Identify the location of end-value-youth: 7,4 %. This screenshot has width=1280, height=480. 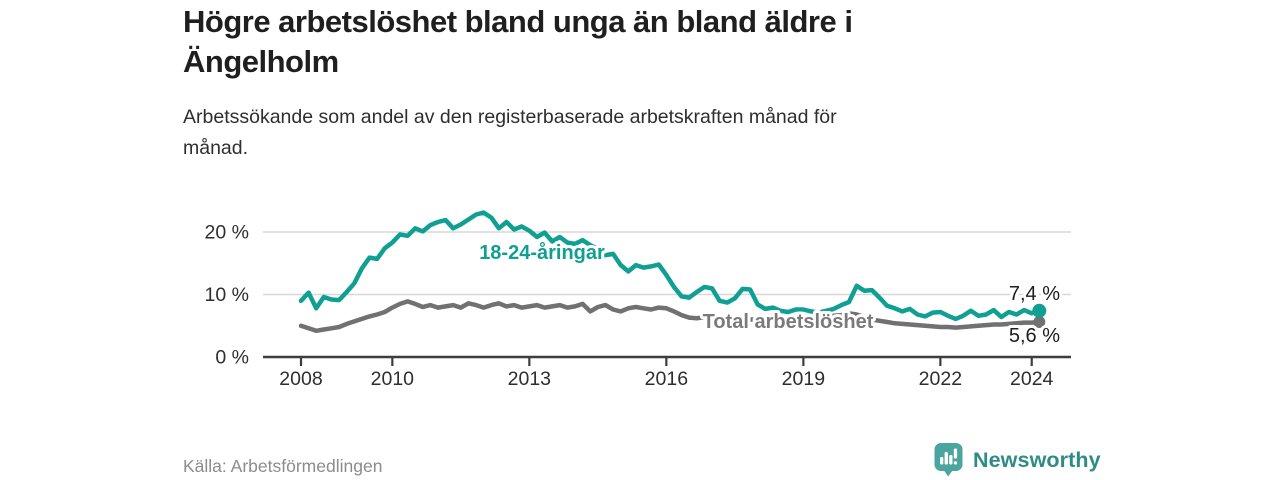
(1034, 294).